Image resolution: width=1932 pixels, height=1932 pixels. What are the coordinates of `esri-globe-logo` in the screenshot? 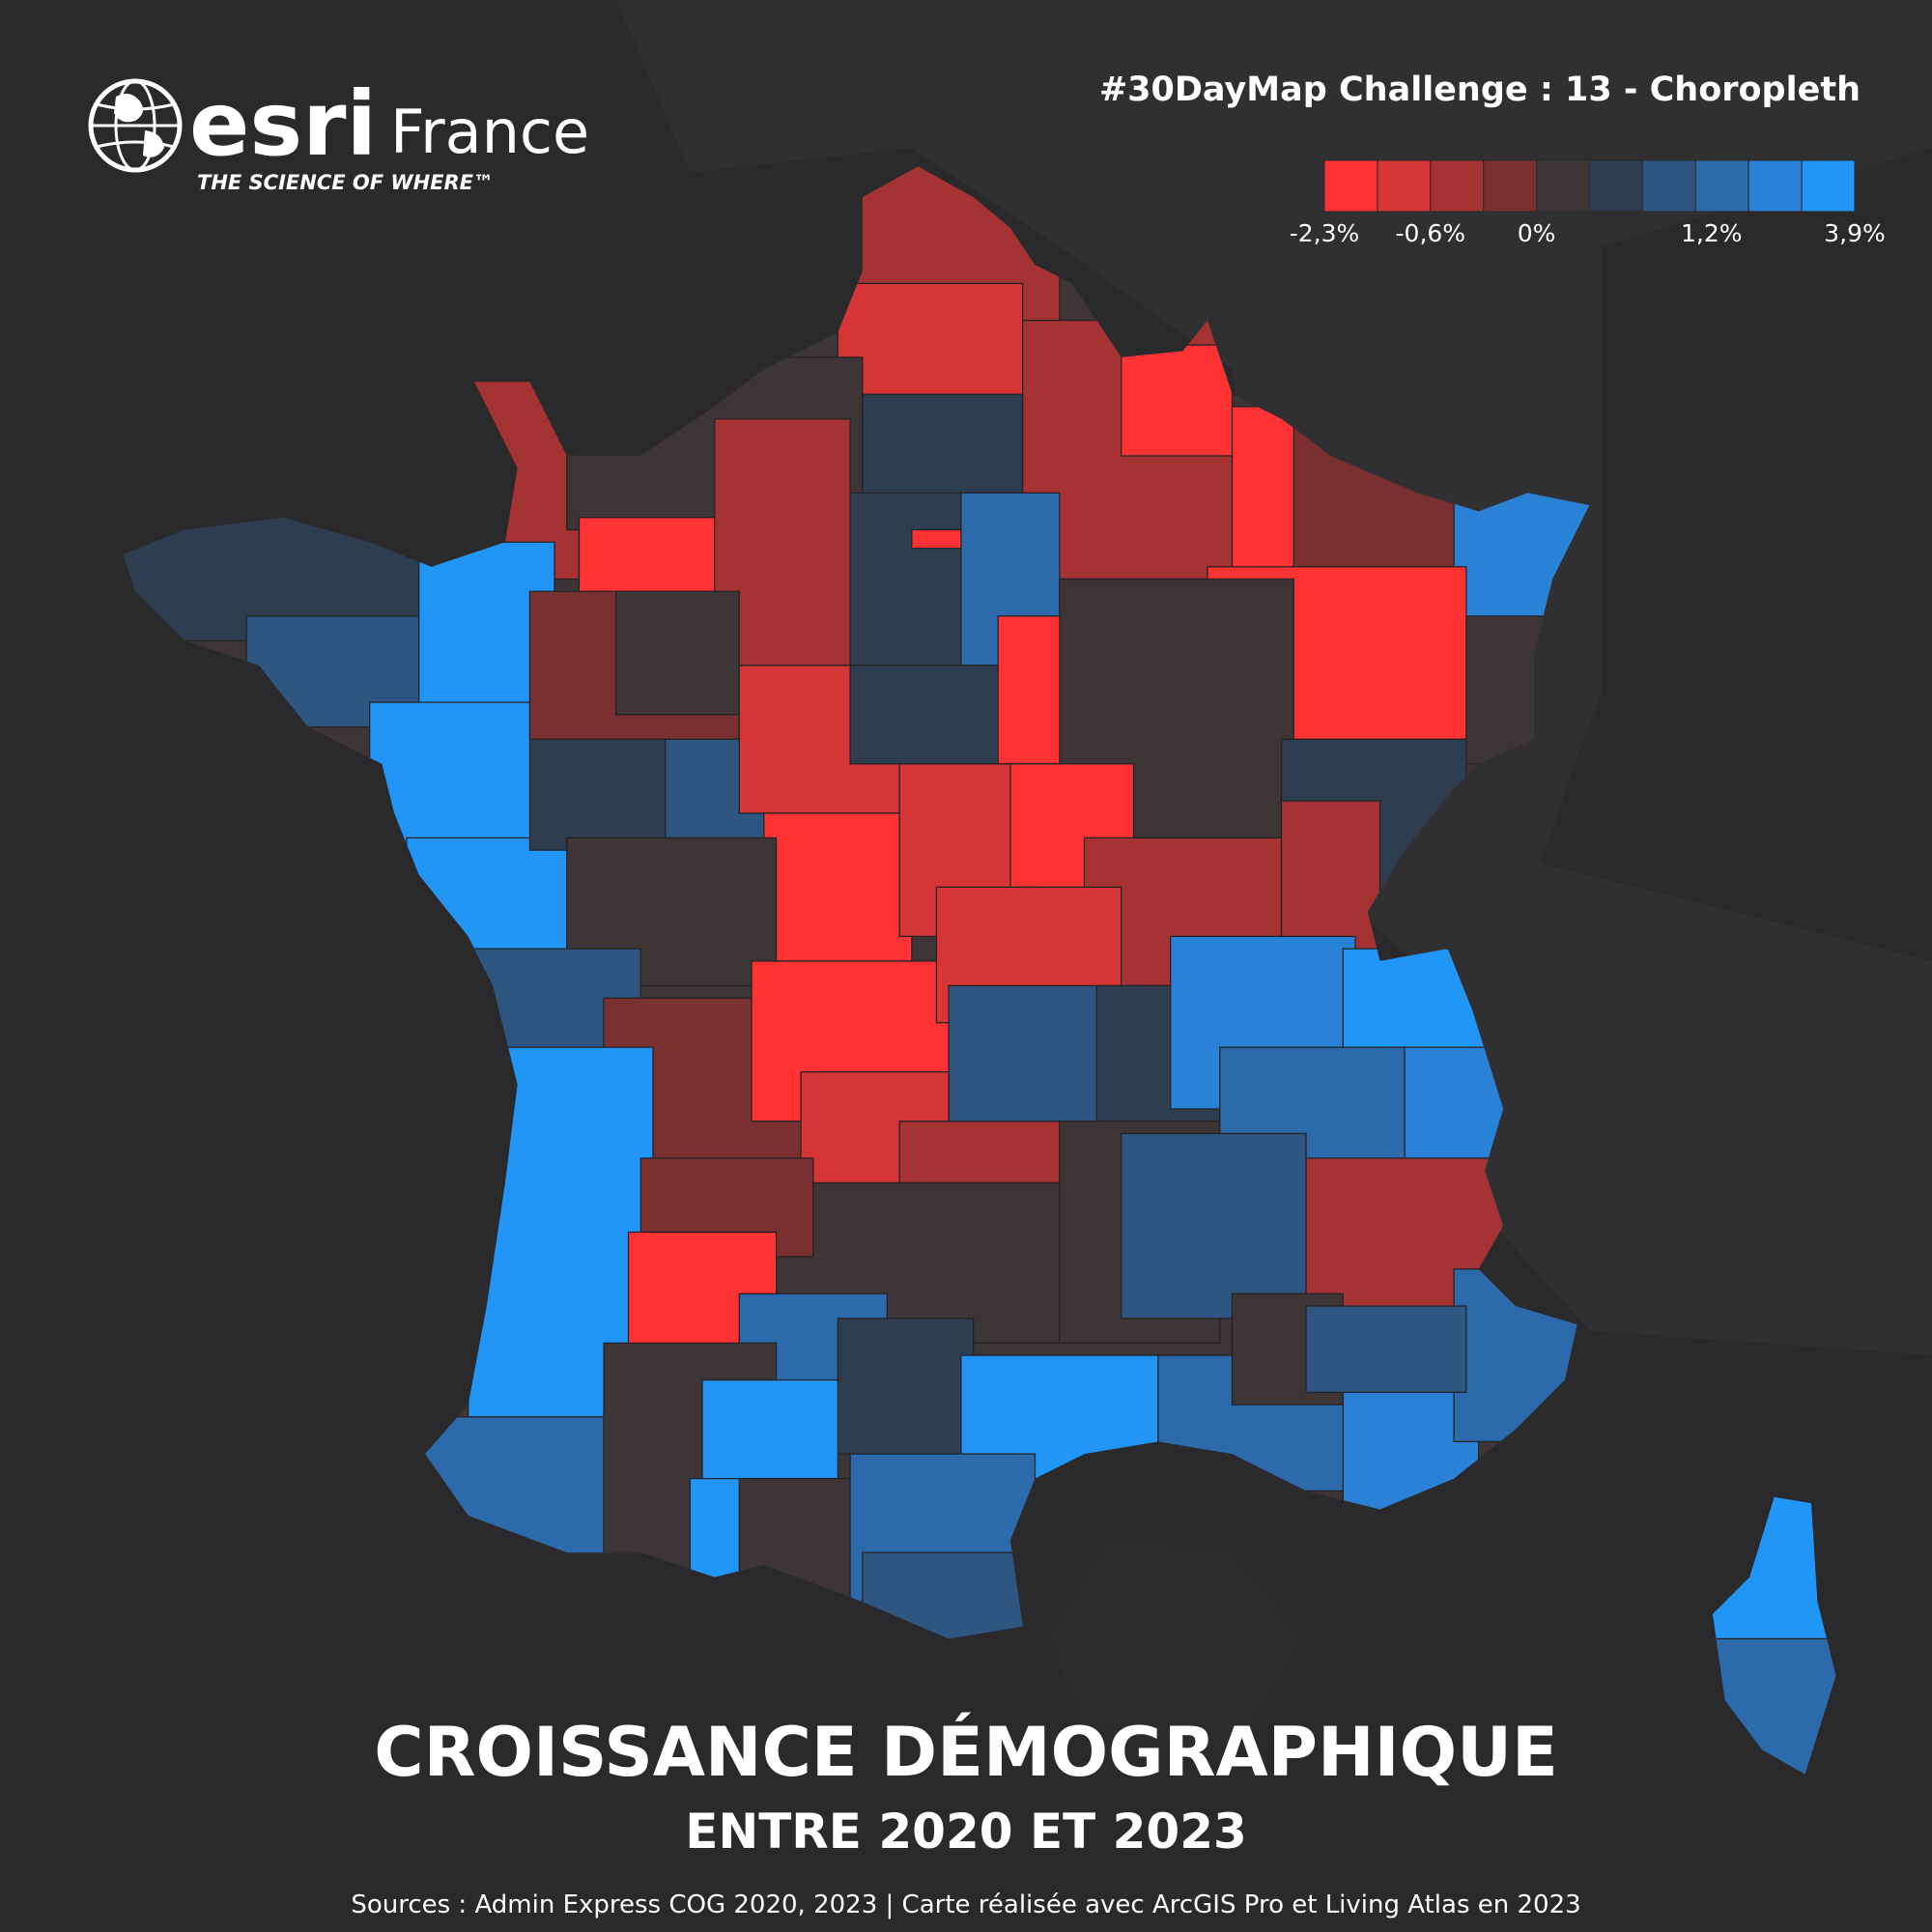 It's located at (135, 125).